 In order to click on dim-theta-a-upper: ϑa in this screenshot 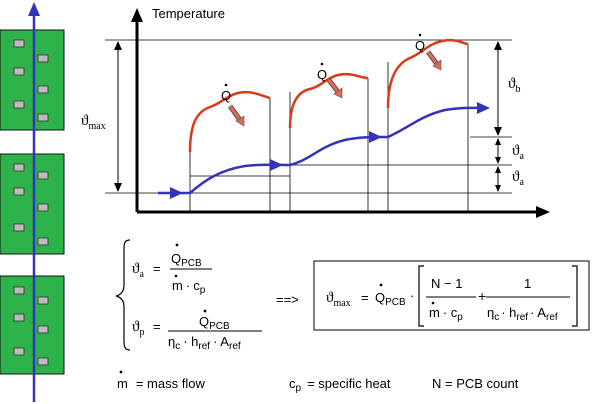, I will do `click(509, 151)`.